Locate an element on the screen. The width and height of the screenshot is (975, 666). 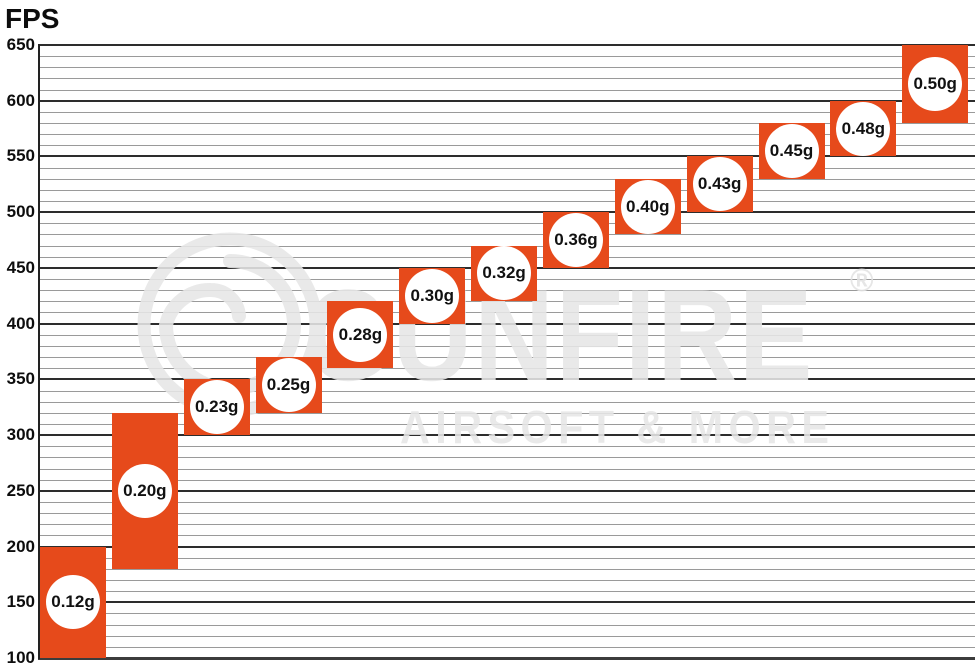
bb-weight-label: 0.30g is located at coordinates (432, 295).